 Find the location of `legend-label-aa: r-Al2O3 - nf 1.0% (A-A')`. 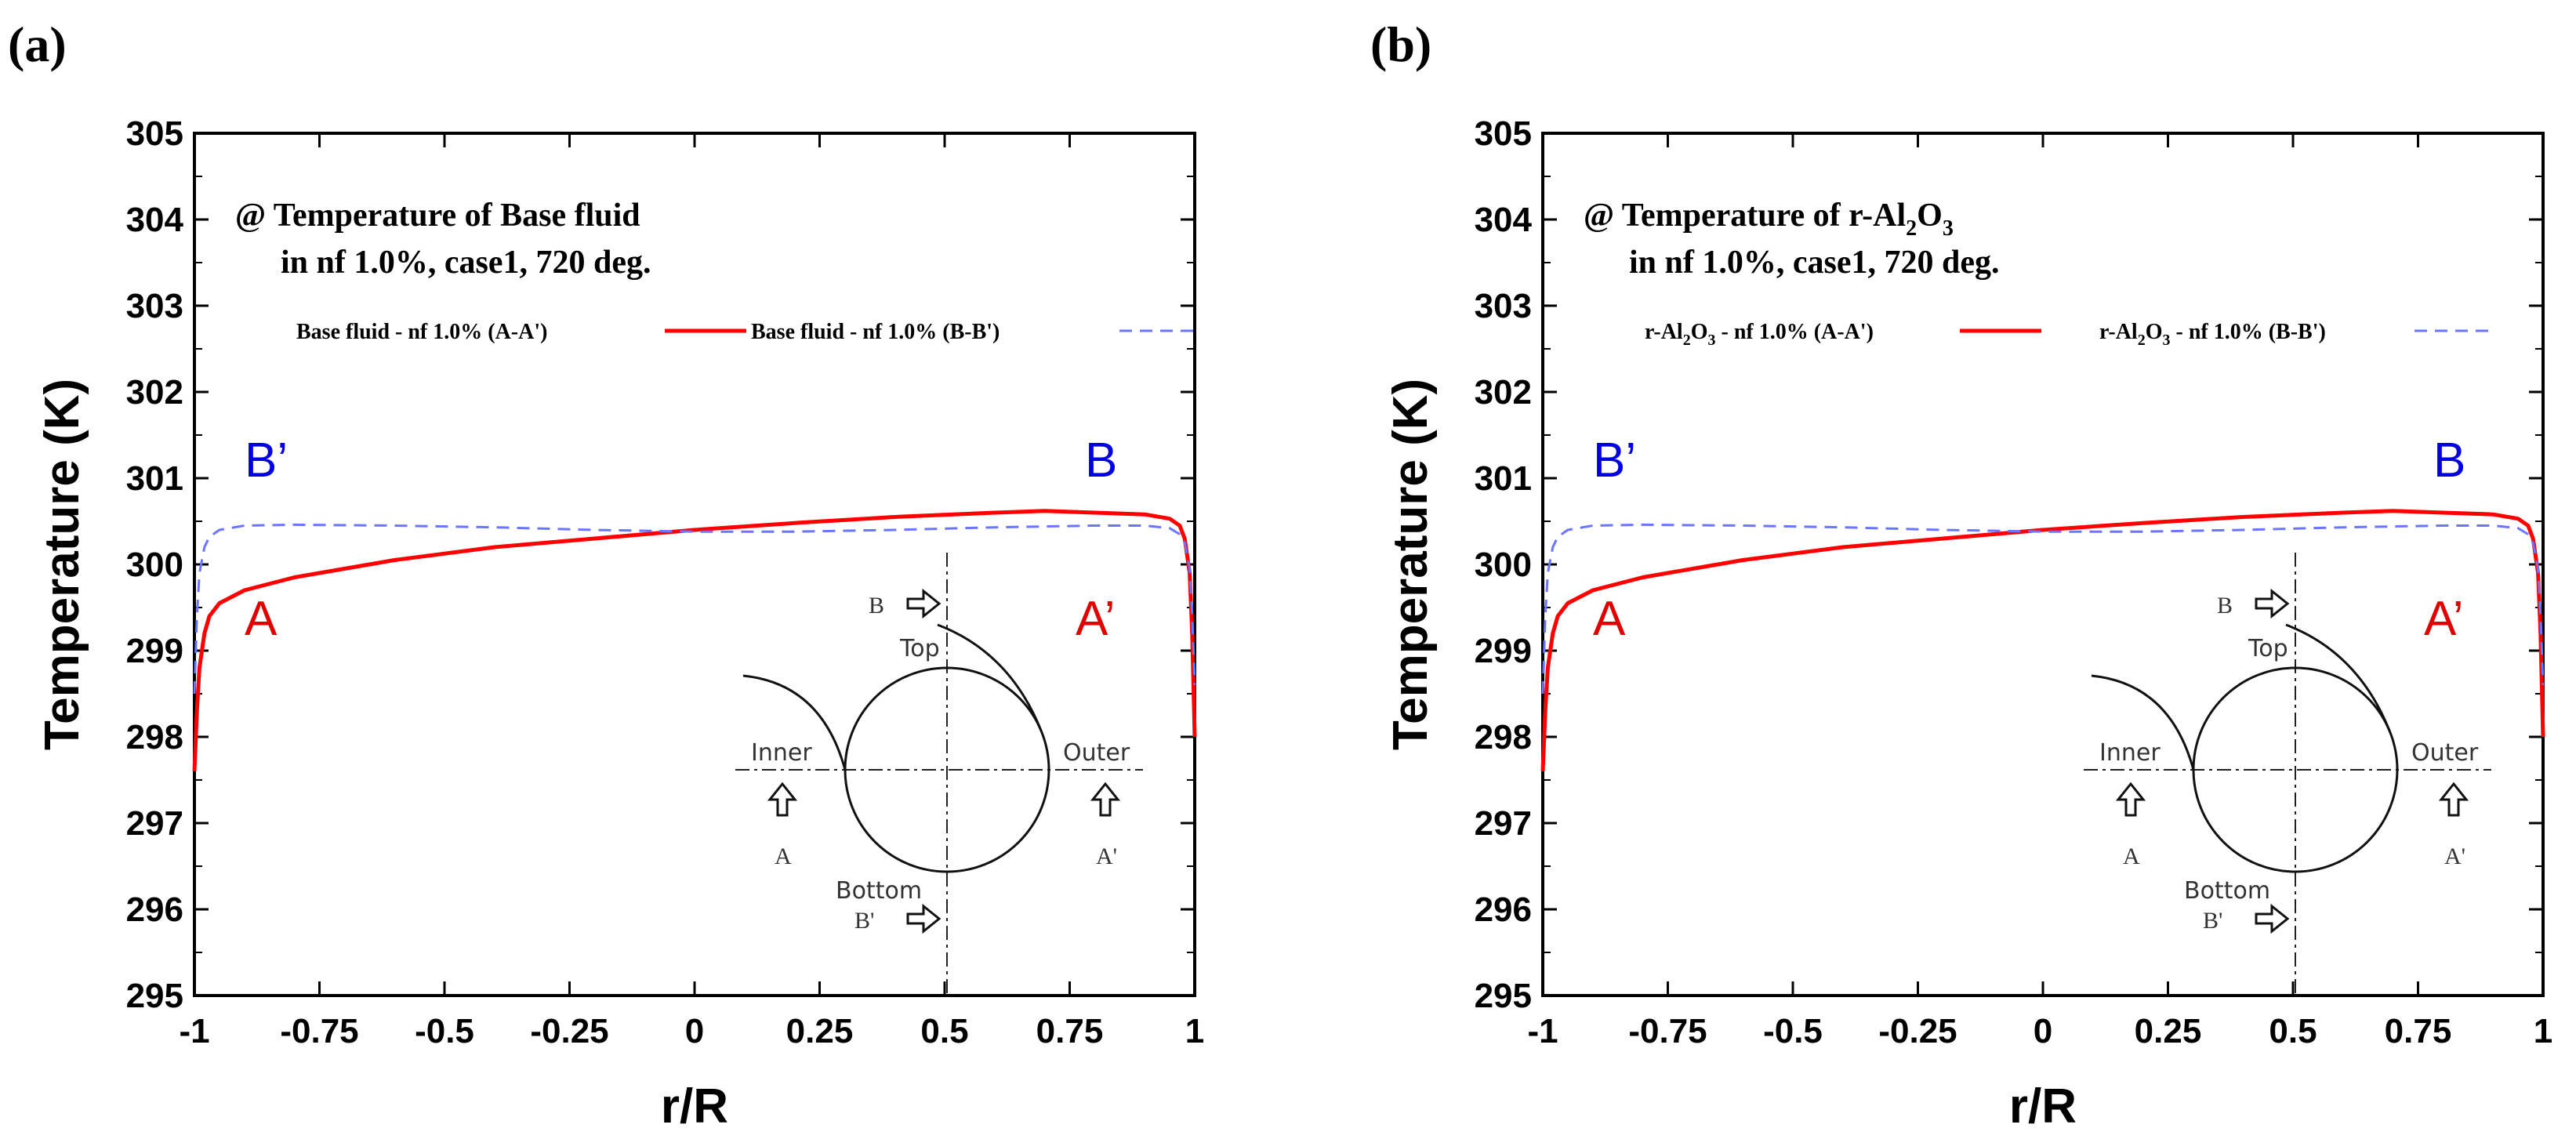

legend-label-aa: r-Al2O3 - nf 1.0% (A-A') is located at coordinates (1760, 334).